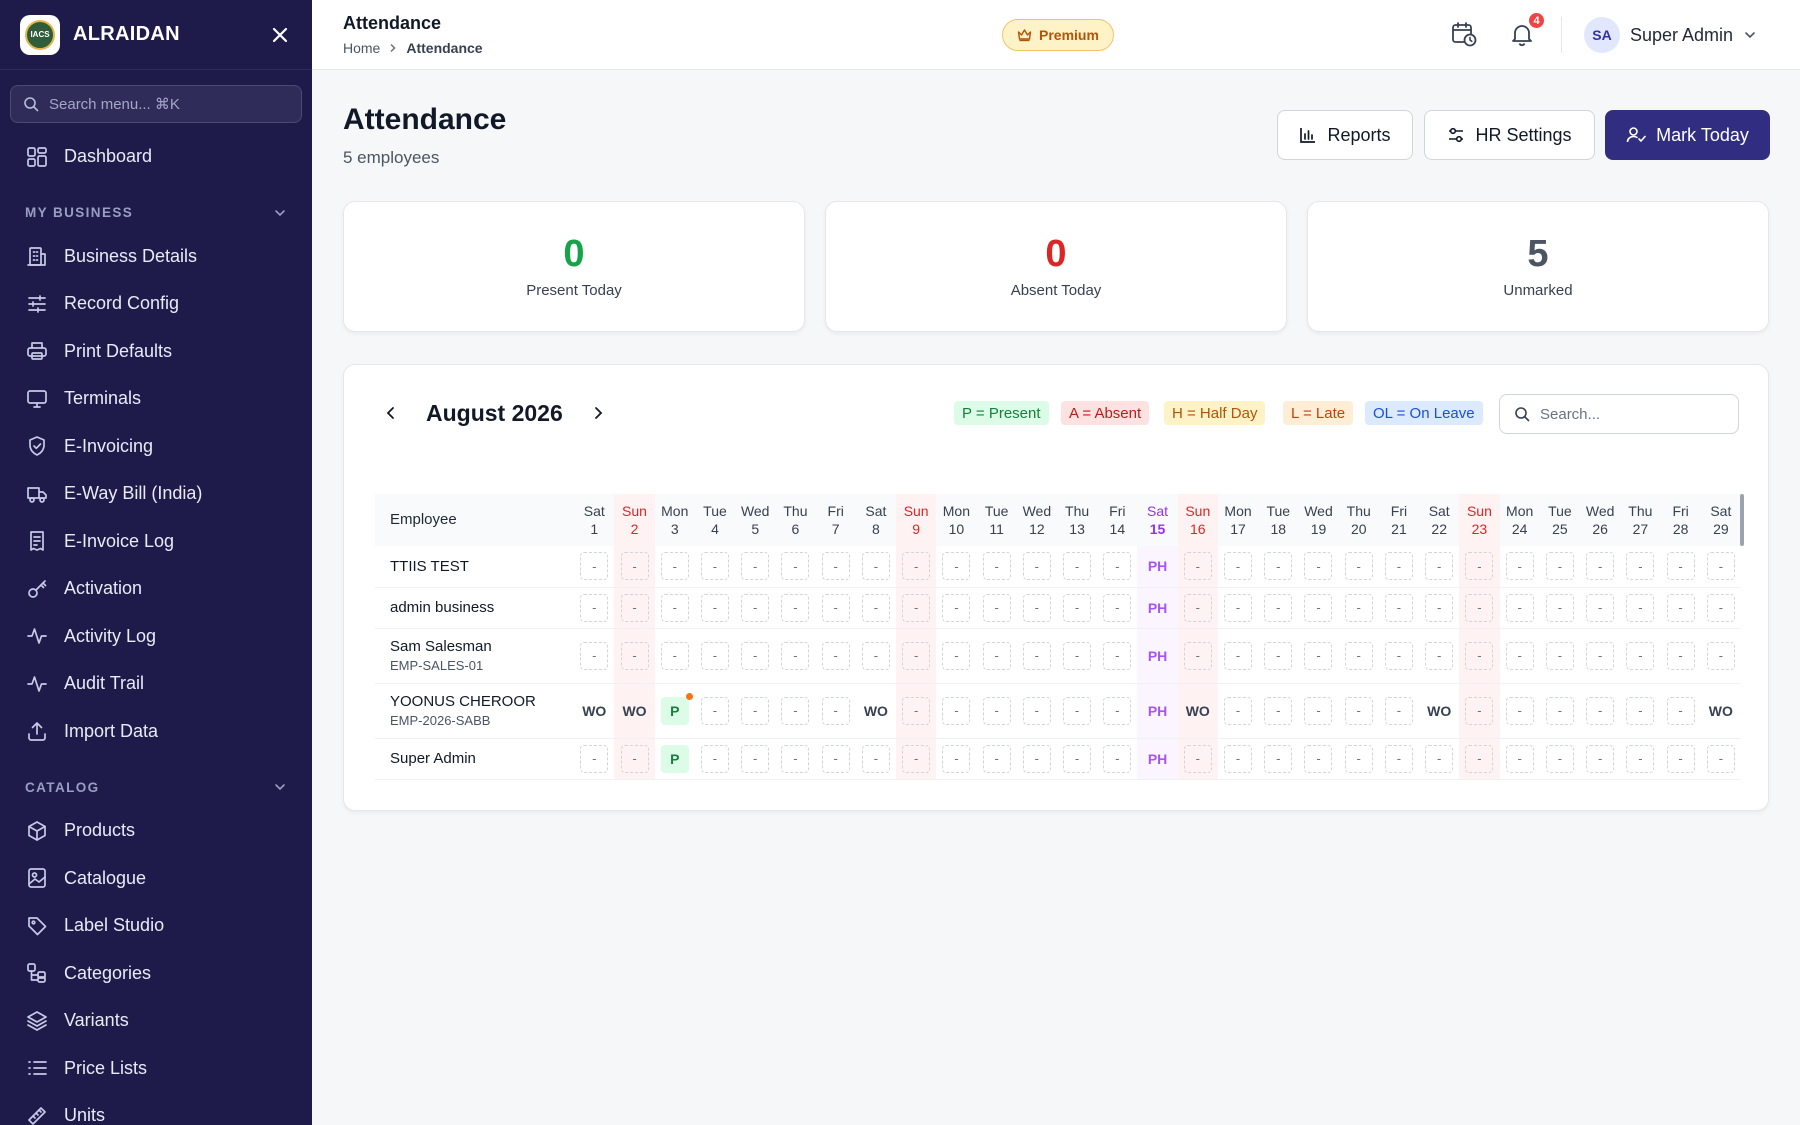 The image size is (1800, 1125). What do you see at coordinates (156, 494) in the screenshot?
I see `sidebar-item-e-way-bill-india: E-Way Bill (India)` at bounding box center [156, 494].